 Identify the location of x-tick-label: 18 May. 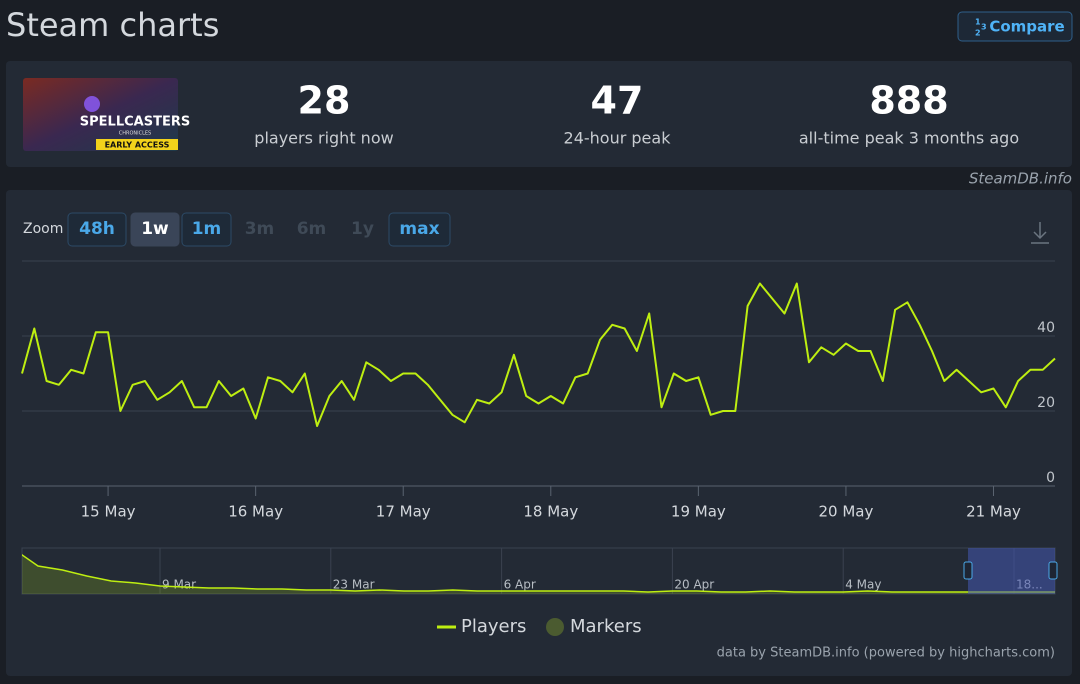
(550, 512).